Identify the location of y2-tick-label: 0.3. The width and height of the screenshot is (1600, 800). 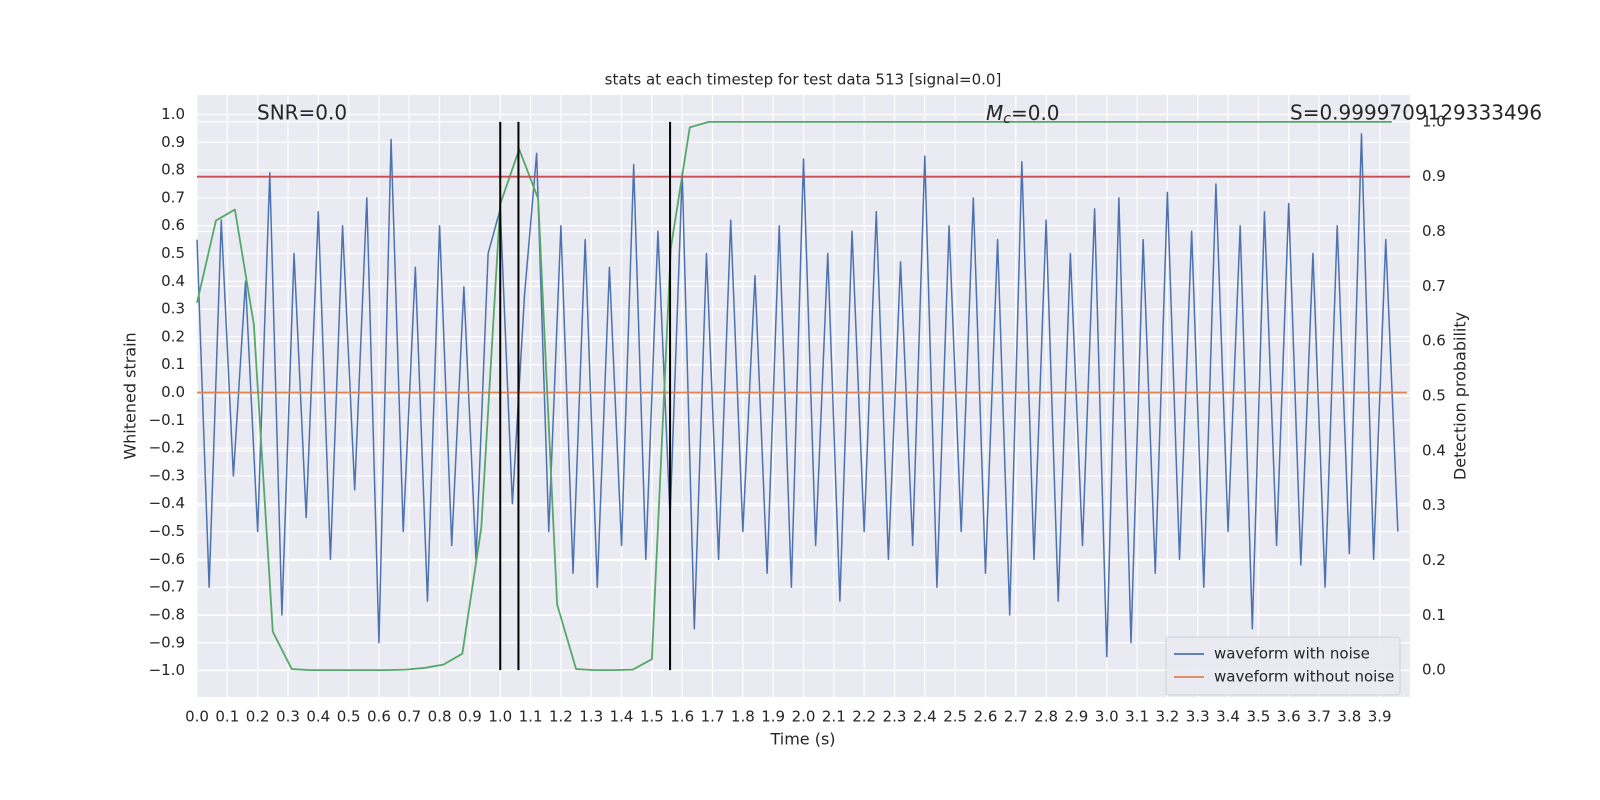
(1434, 505).